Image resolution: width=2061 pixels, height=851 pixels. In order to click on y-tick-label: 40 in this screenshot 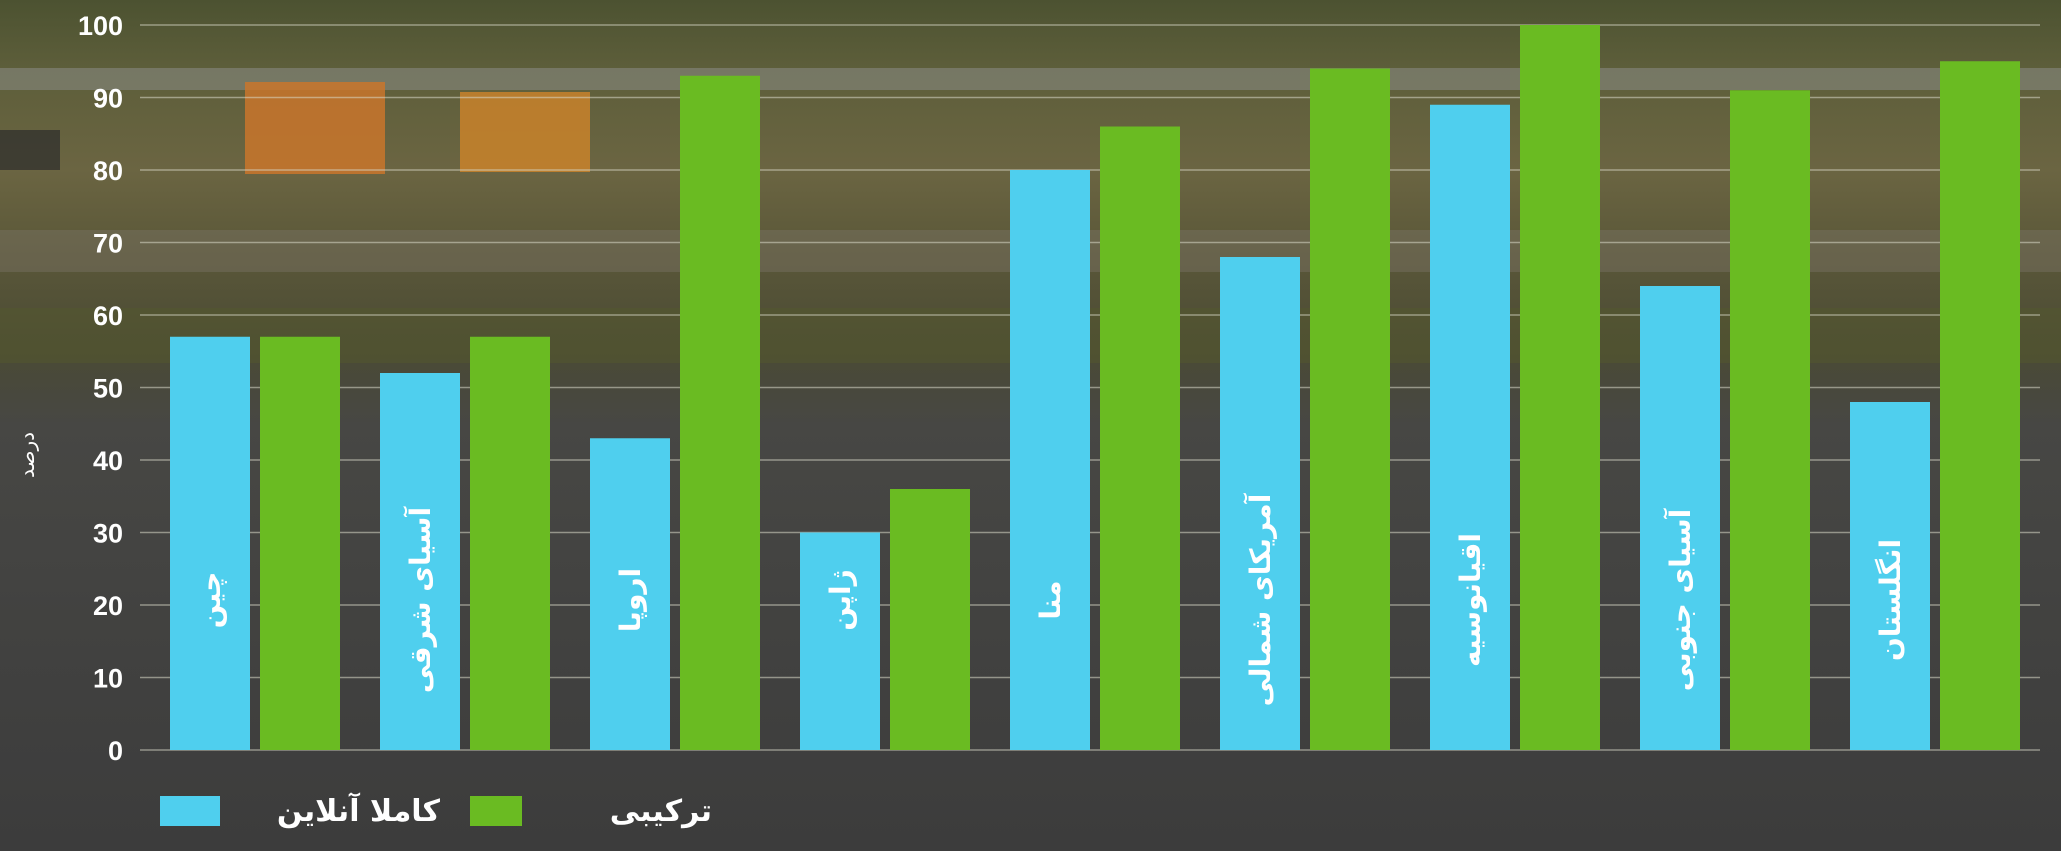, I will do `click(108, 461)`.